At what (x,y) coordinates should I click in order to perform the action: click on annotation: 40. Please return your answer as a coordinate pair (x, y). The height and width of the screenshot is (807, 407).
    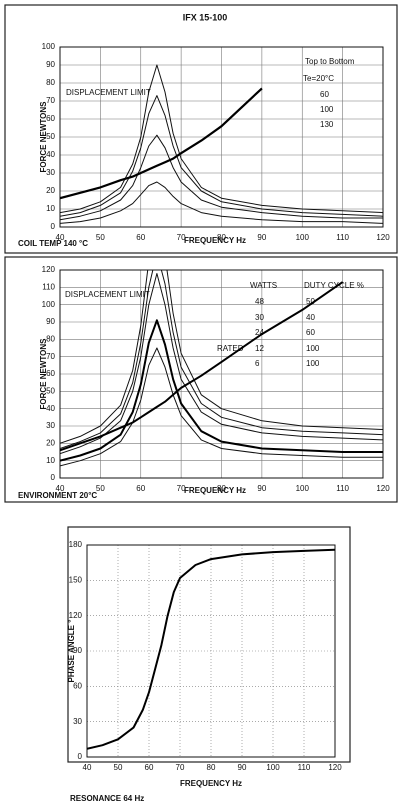
    Looking at the image, I should click on (310, 317).